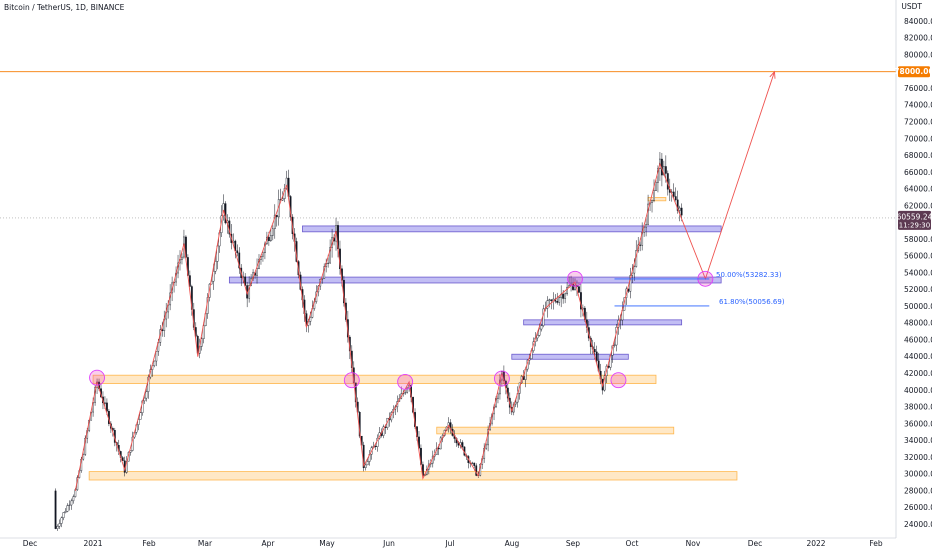 This screenshot has width=932, height=550. Describe the element at coordinates (918, 38) in the screenshot. I see `y-tick-label: 82000.00` at that location.